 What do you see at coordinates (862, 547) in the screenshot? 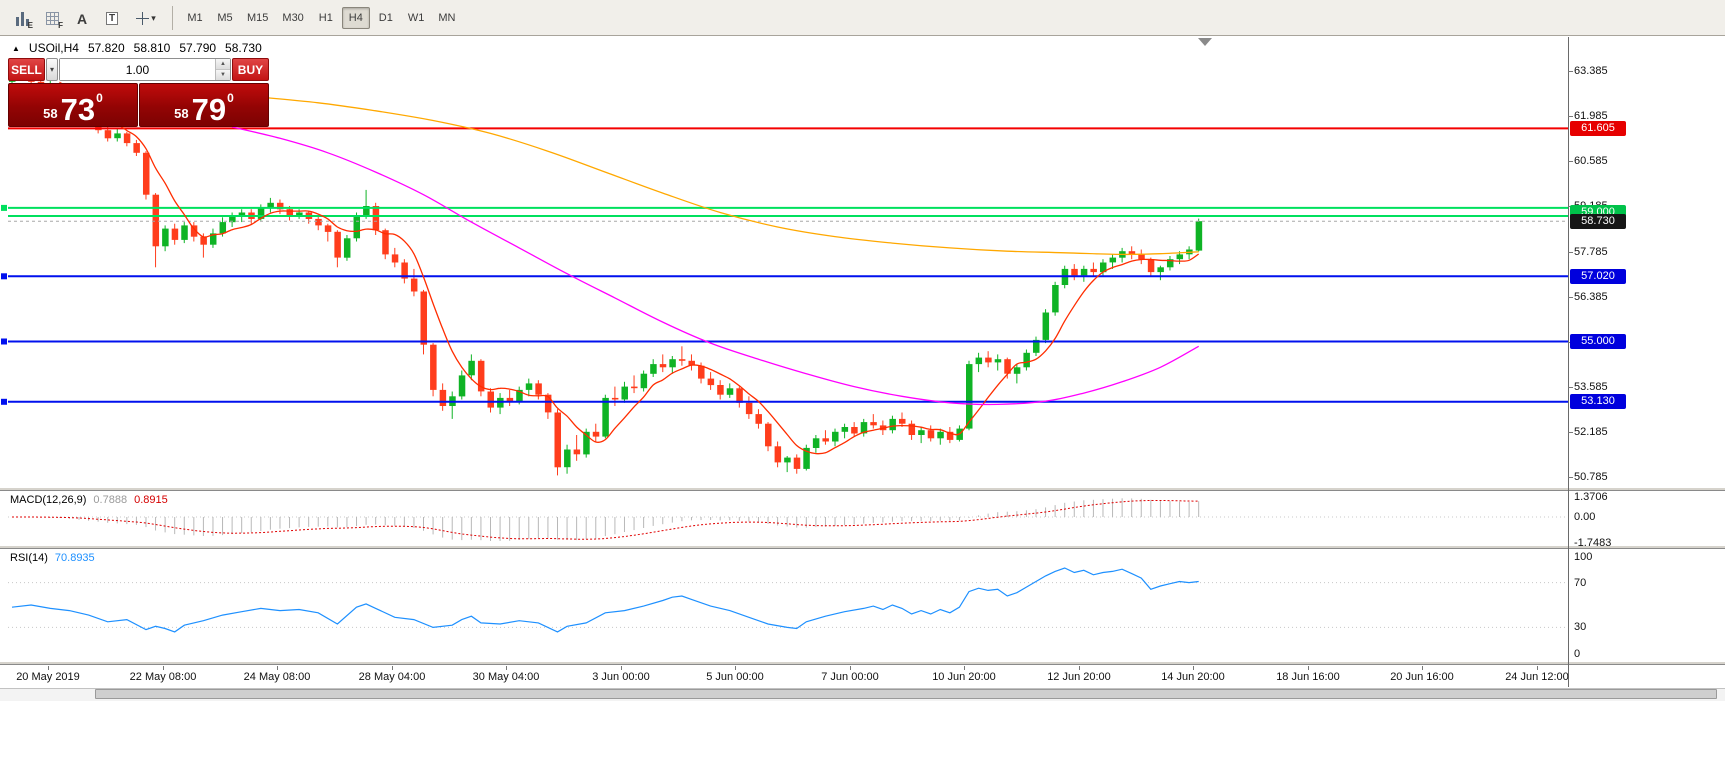
I see `macd-rsi-splitter` at bounding box center [862, 547].